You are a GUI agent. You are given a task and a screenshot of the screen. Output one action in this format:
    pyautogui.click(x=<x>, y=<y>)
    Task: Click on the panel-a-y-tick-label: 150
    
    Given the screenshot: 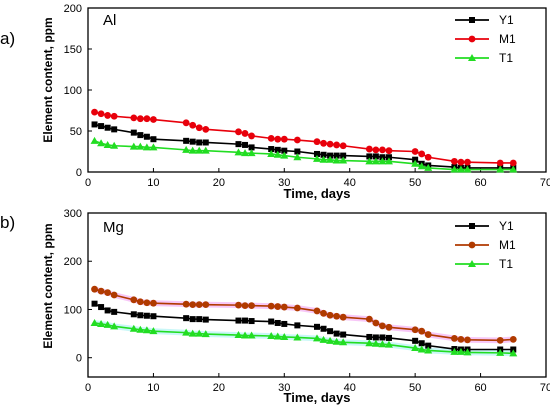 What is the action you would take?
    pyautogui.click(x=73, y=50)
    